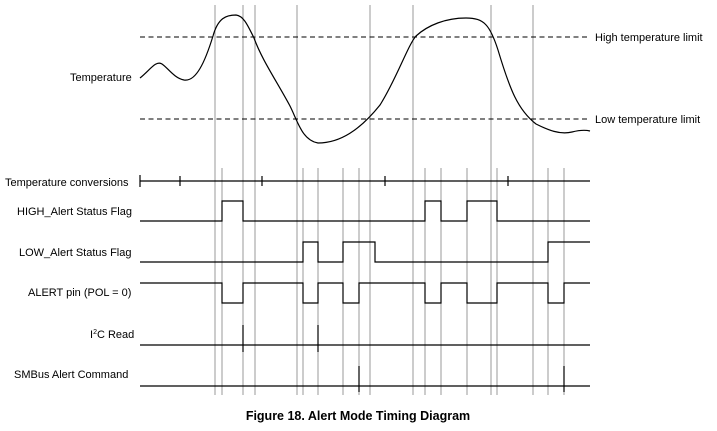 Image resolution: width=717 pixels, height=431 pixels. I want to click on low-flag-label: LOW_Alert Status Flag, so click(75, 253).